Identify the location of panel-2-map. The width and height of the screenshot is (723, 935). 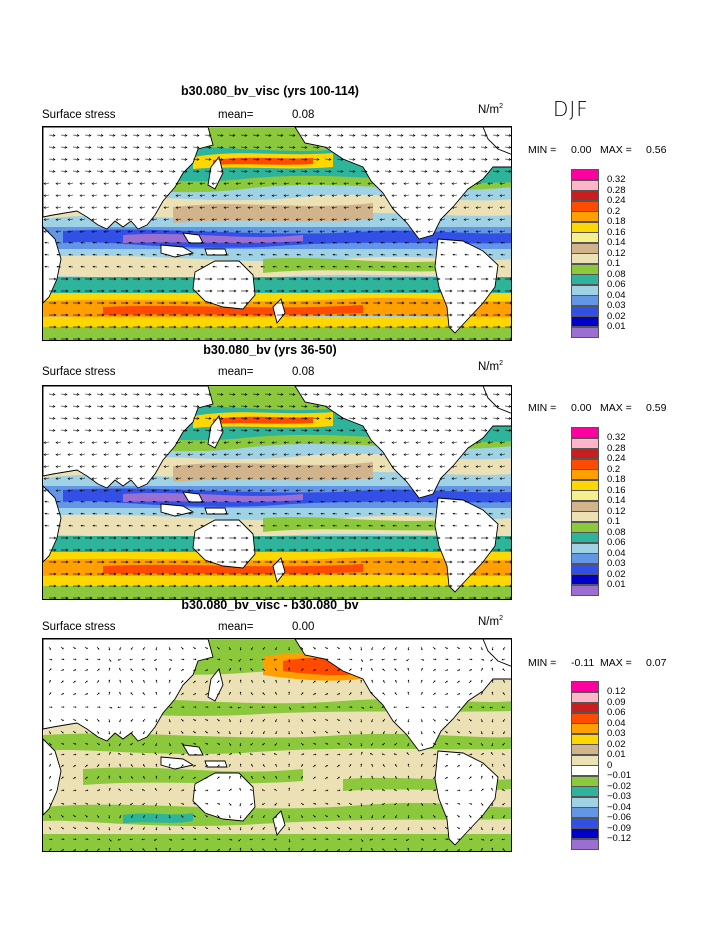
(277, 492).